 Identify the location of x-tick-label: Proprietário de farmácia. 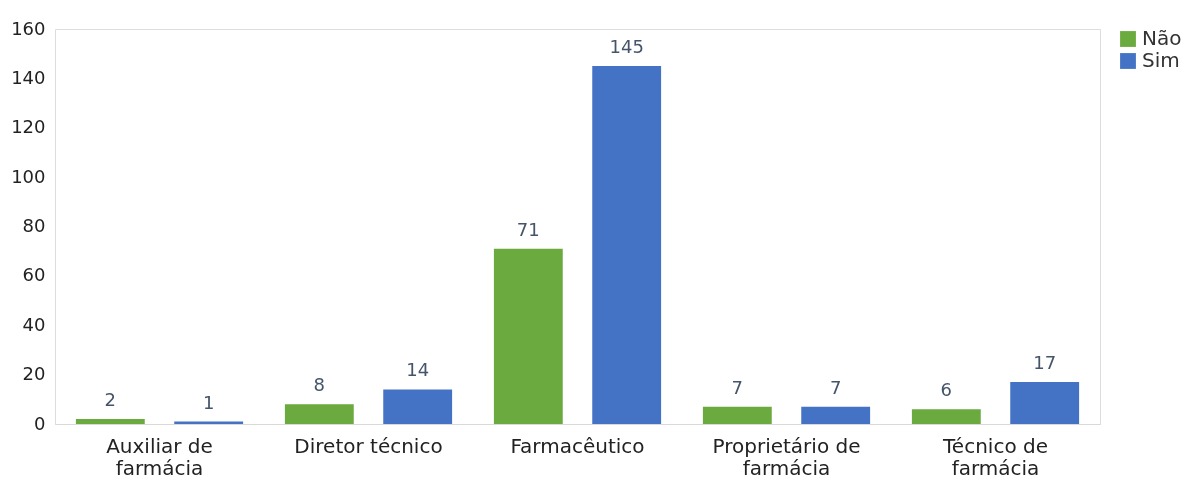
(786, 456).